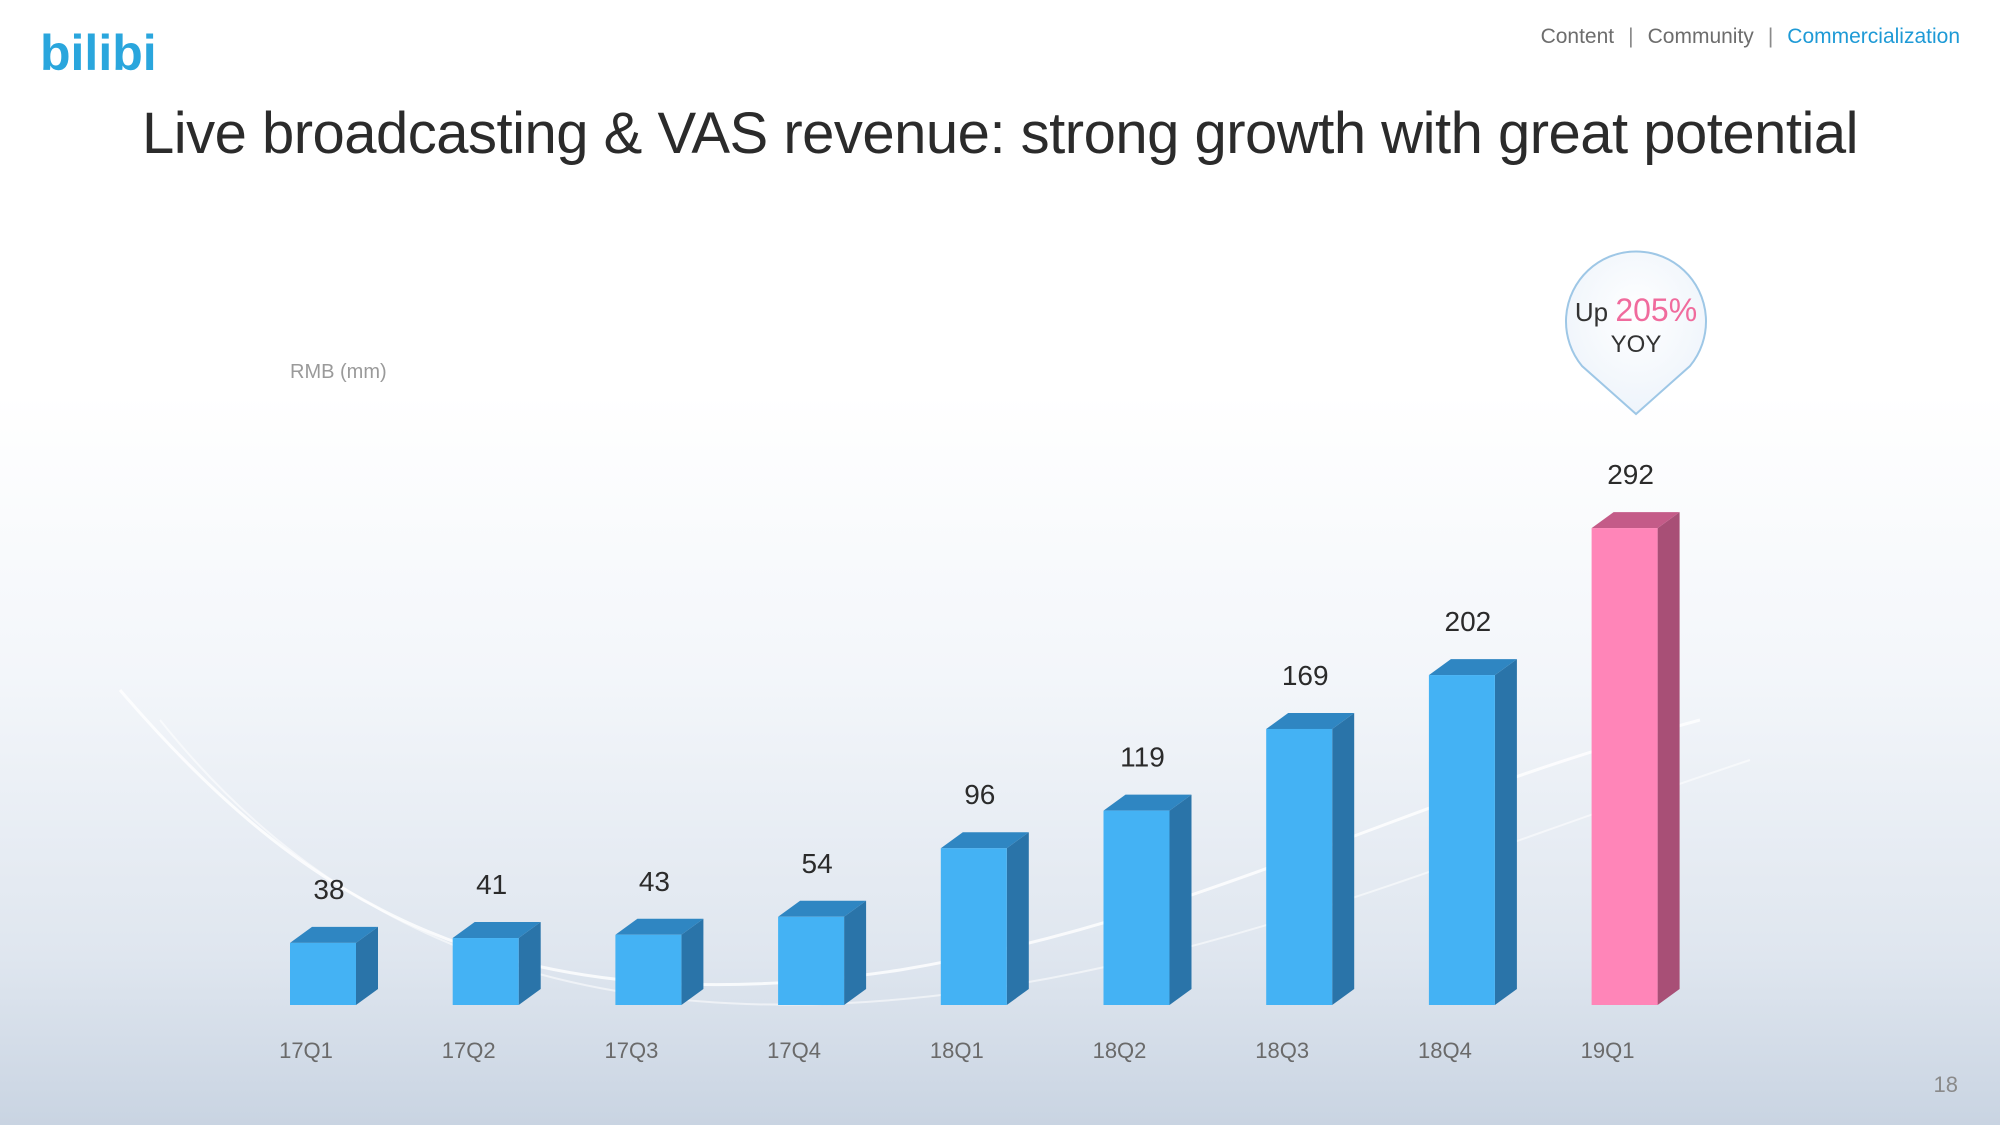 This screenshot has width=2000, height=1125. I want to click on bar-17Q1, so click(323, 973).